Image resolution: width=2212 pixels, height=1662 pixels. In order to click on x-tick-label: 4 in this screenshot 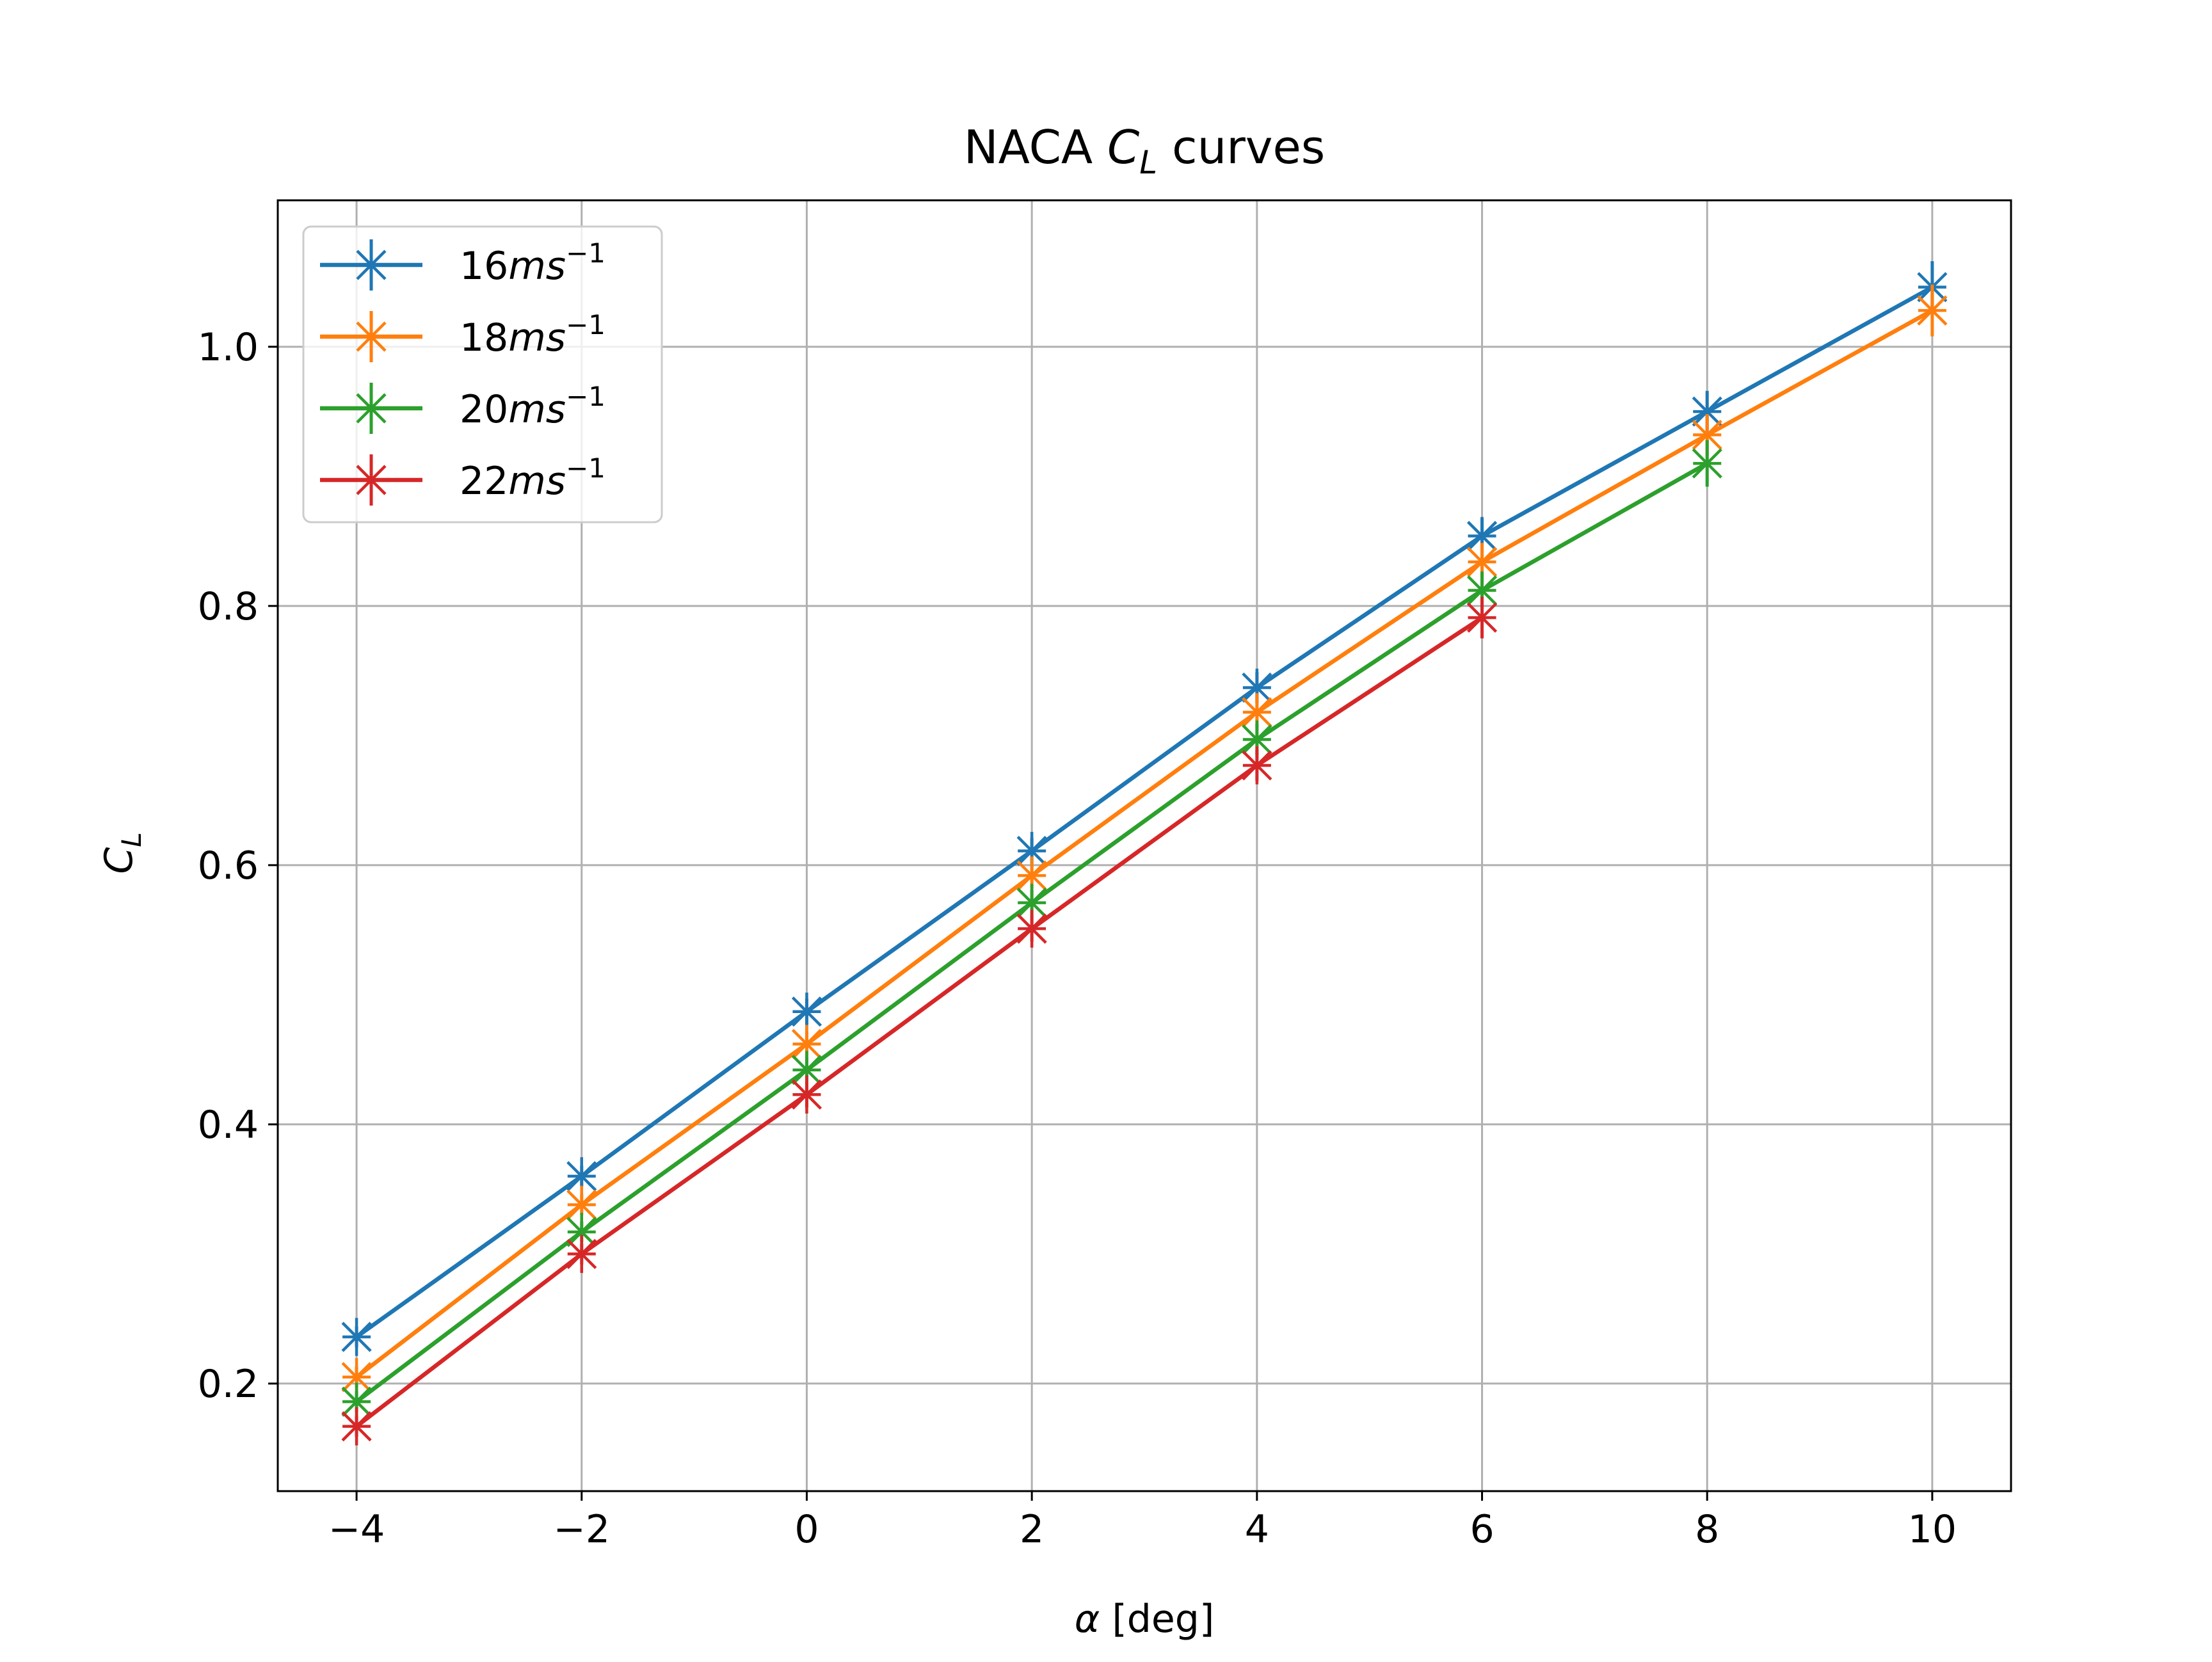, I will do `click(1257, 1530)`.